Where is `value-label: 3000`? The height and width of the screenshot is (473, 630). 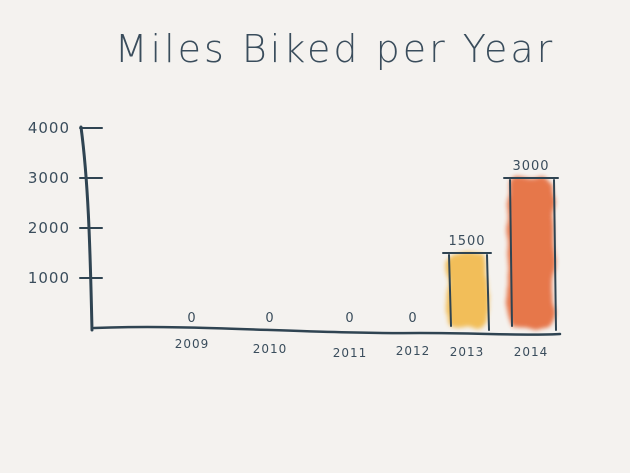 value-label: 3000 is located at coordinates (530, 166).